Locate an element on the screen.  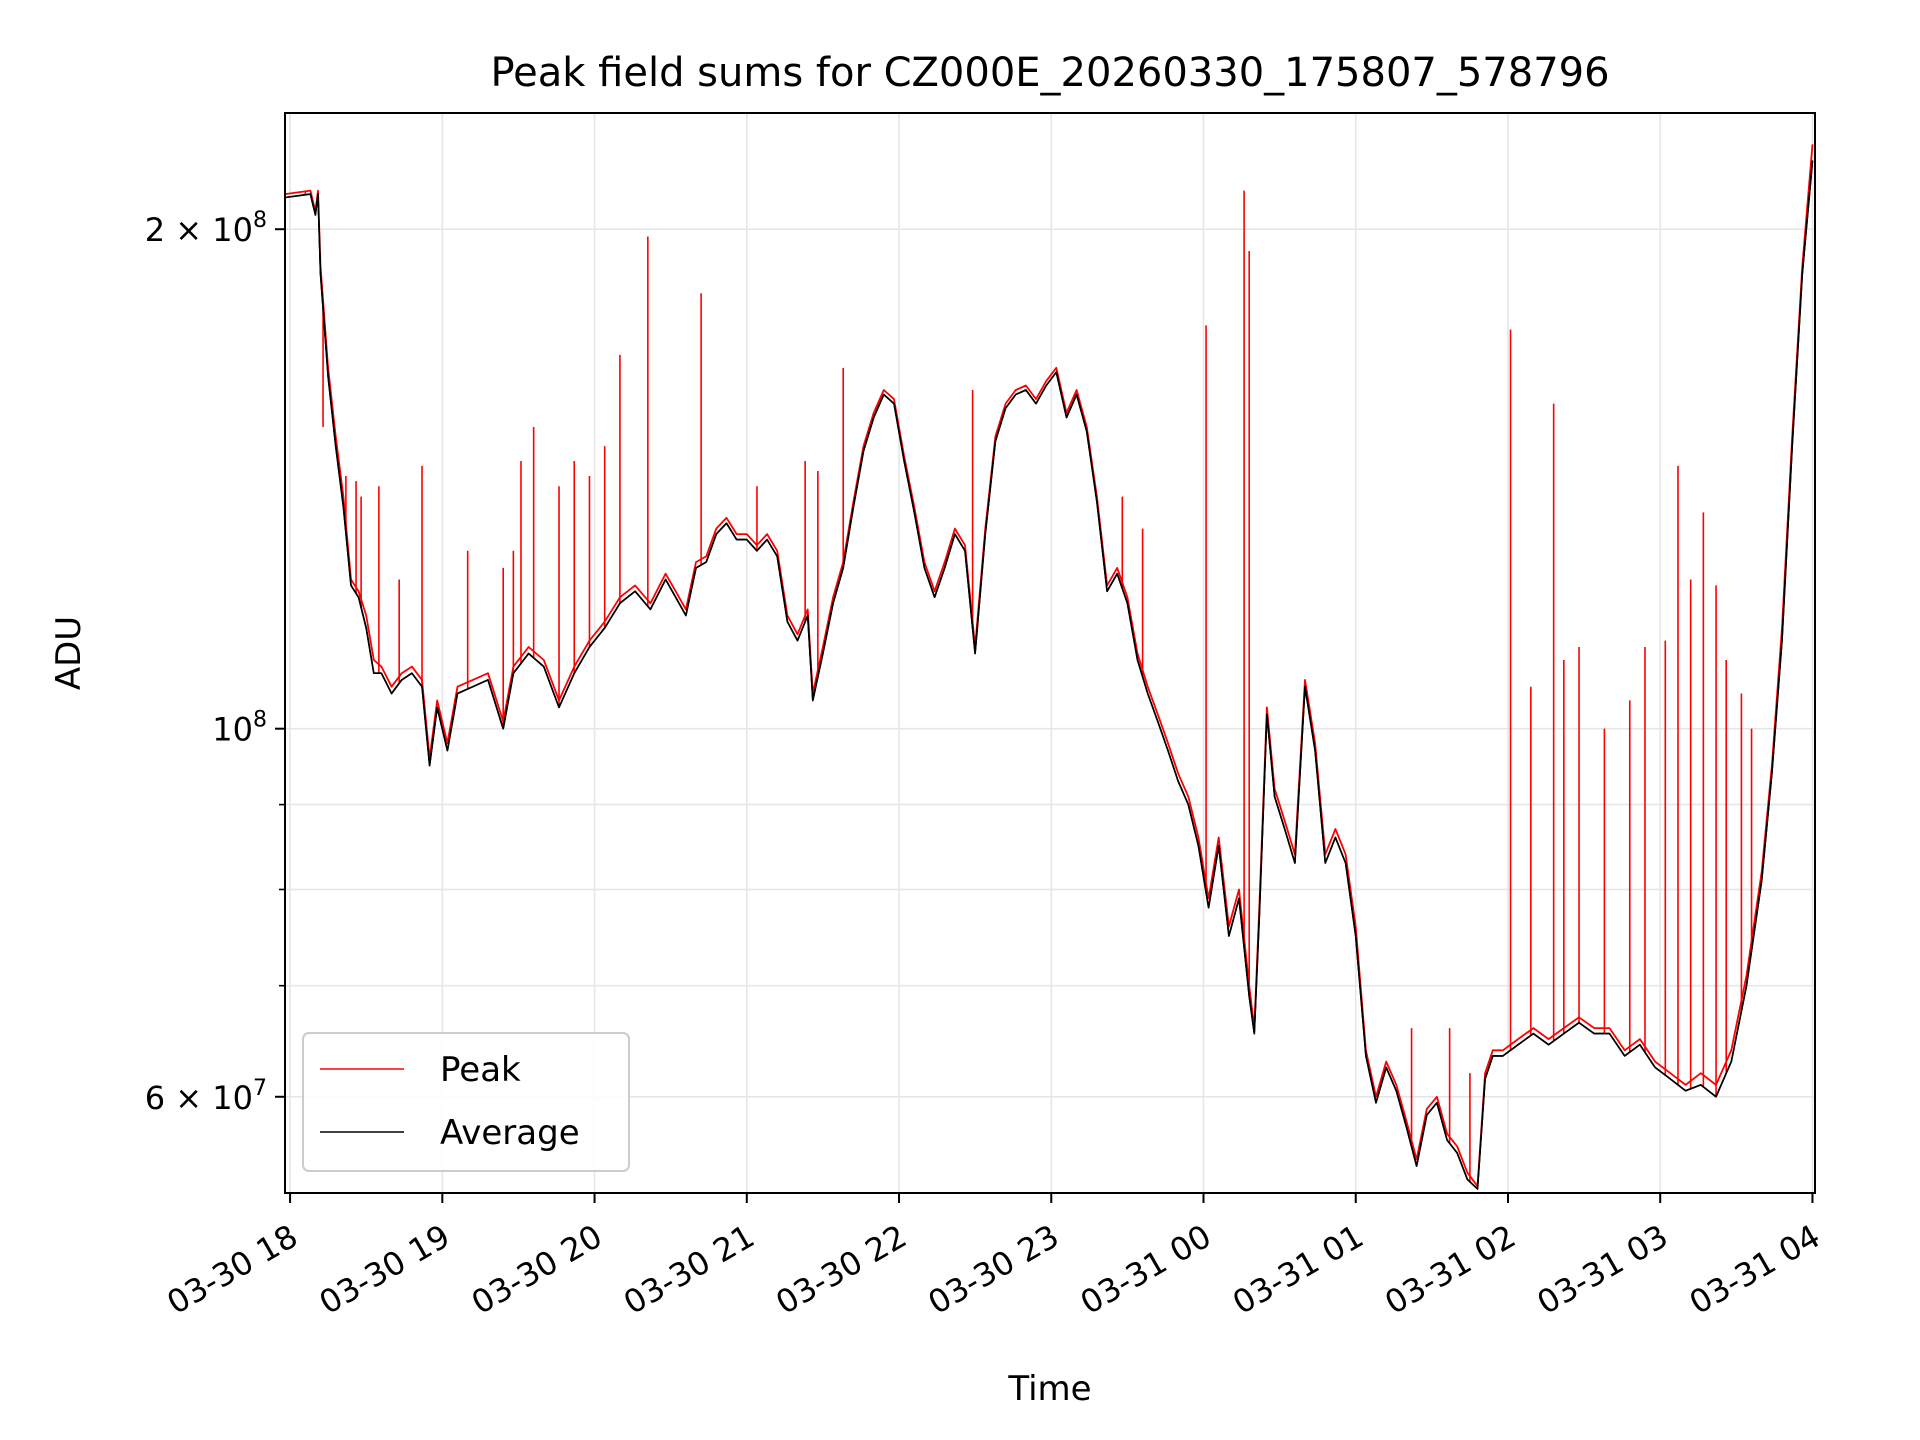
y-tick-base: 6 × 10 is located at coordinates (199, 1098).